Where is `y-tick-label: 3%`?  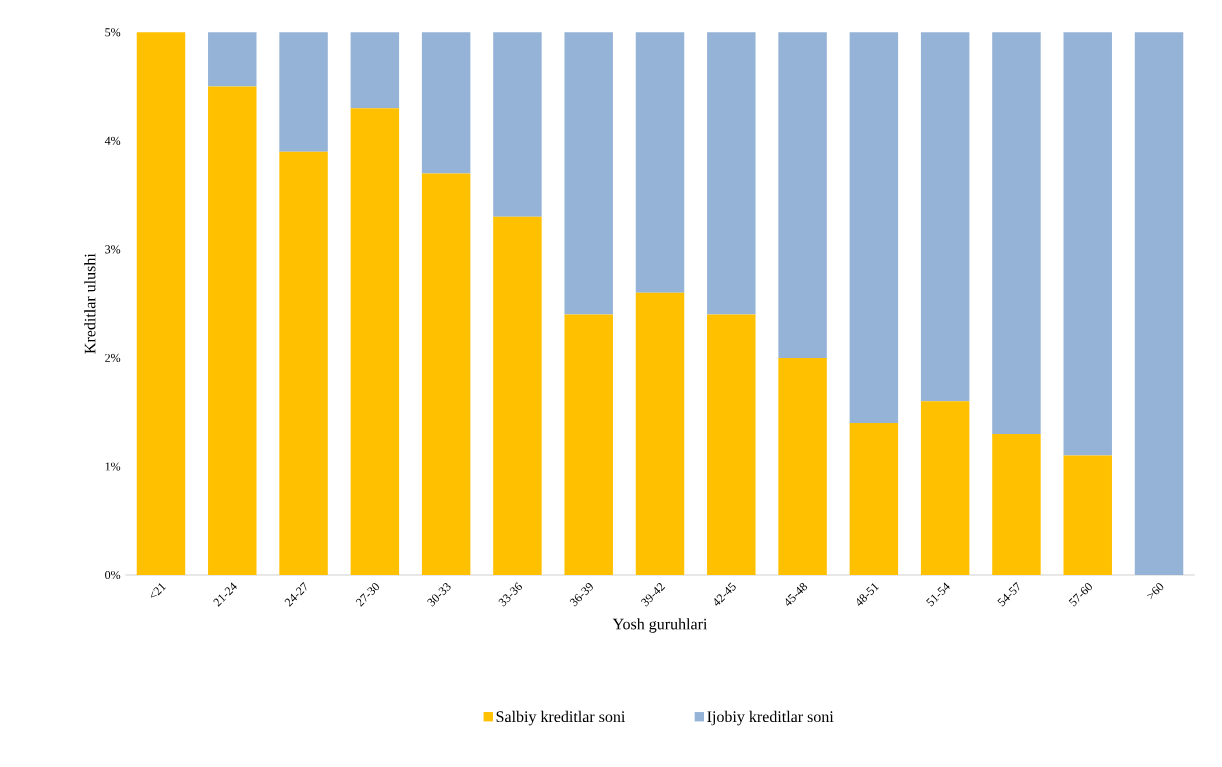
y-tick-label: 3% is located at coordinates (113, 249).